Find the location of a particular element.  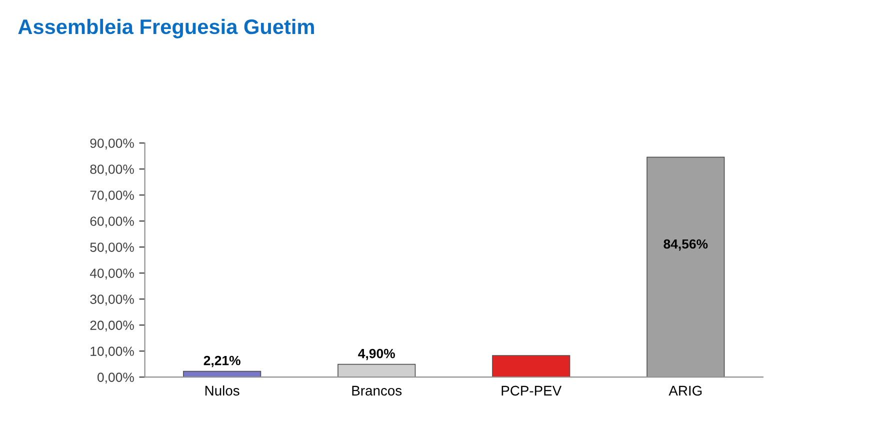

data-label: 84,56% is located at coordinates (686, 245).